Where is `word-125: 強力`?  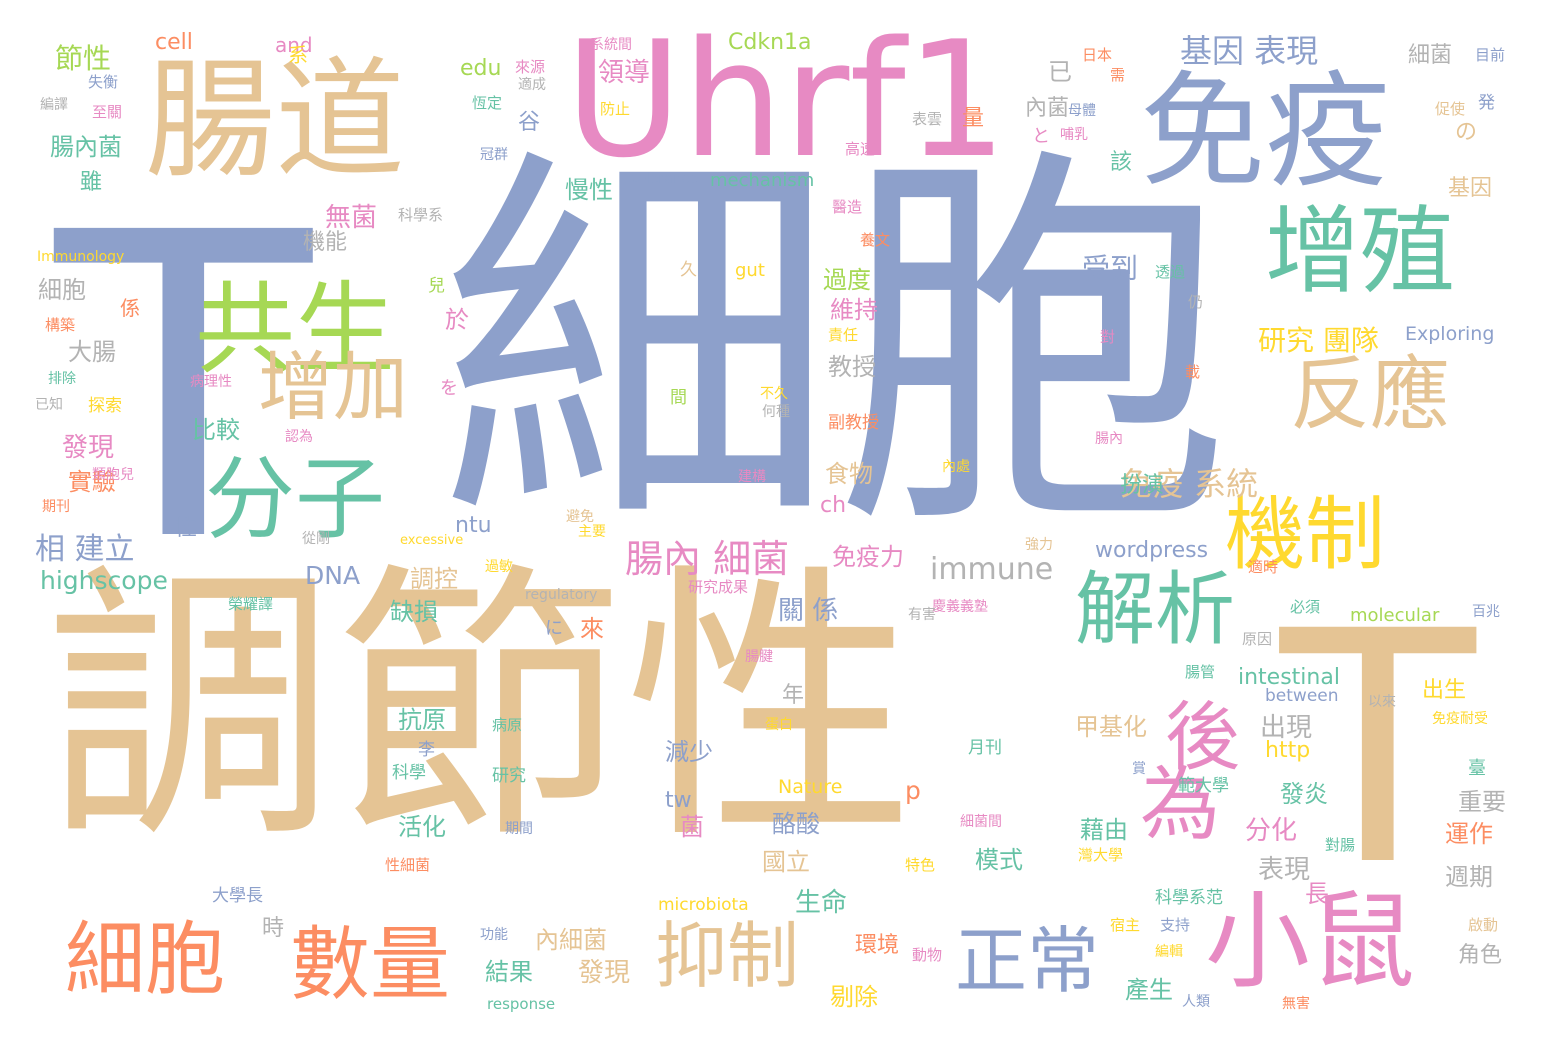
word-125: 強力 is located at coordinates (1039, 545).